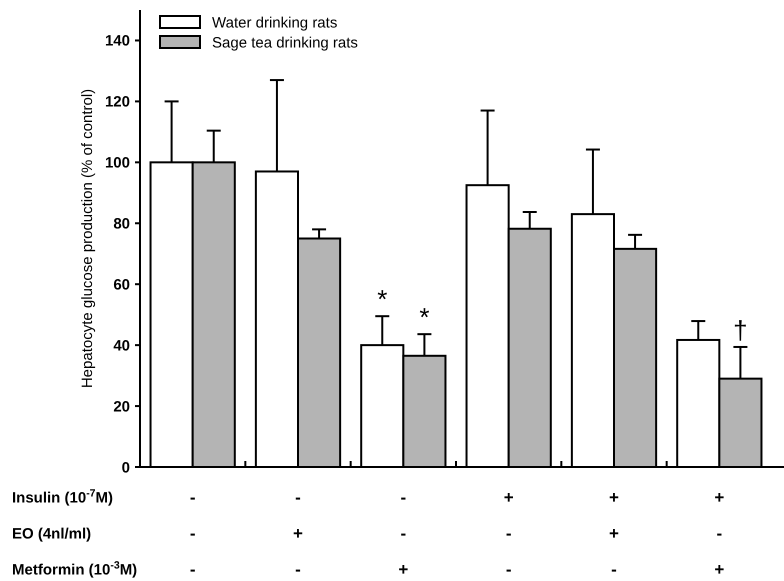 This screenshot has height=581, width=784. What do you see at coordinates (126, 467) in the screenshot?
I see `y-tick-label: 0` at bounding box center [126, 467].